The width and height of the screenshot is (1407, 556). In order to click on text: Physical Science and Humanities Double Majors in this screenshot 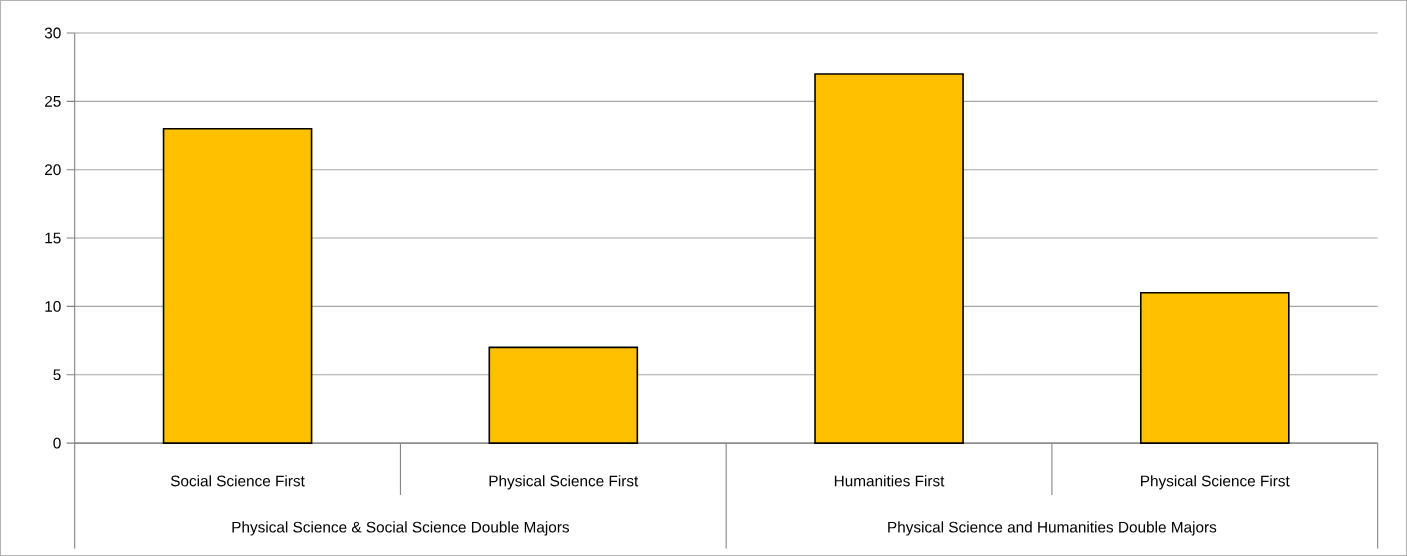, I will do `click(1052, 528)`.